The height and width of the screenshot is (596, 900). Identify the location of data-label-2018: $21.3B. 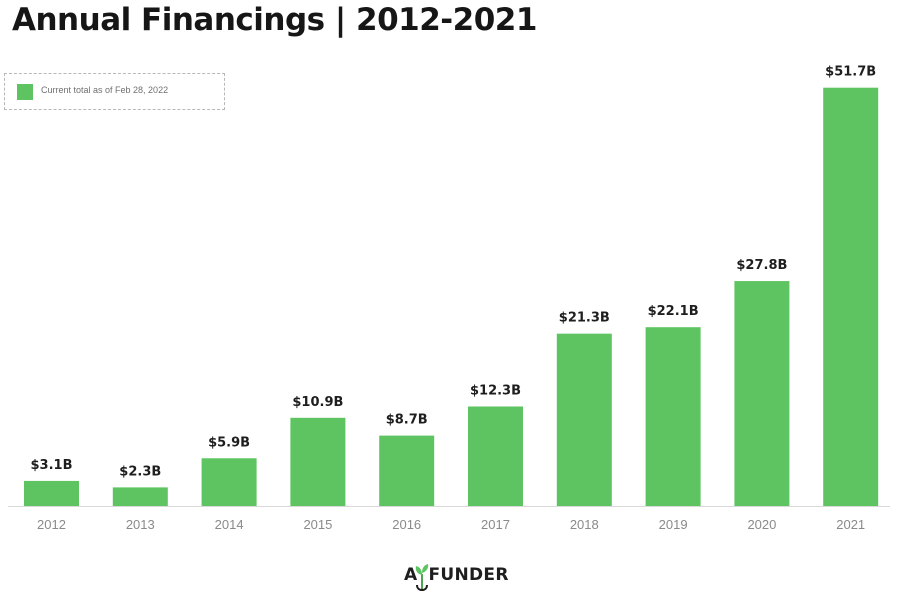
(584, 318).